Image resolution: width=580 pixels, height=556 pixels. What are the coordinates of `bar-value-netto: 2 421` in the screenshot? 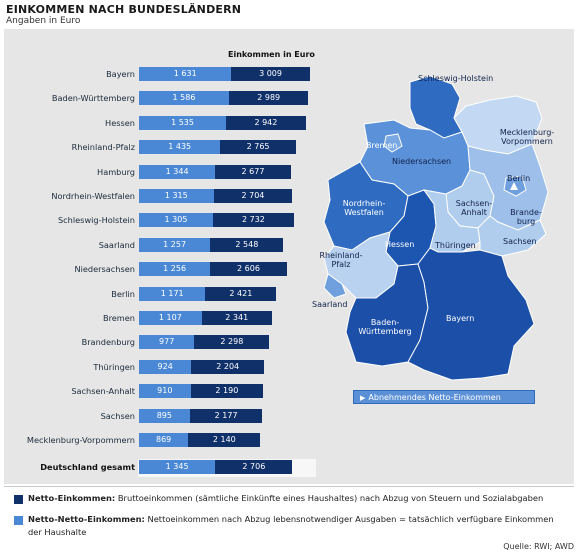 It's located at (241, 293).